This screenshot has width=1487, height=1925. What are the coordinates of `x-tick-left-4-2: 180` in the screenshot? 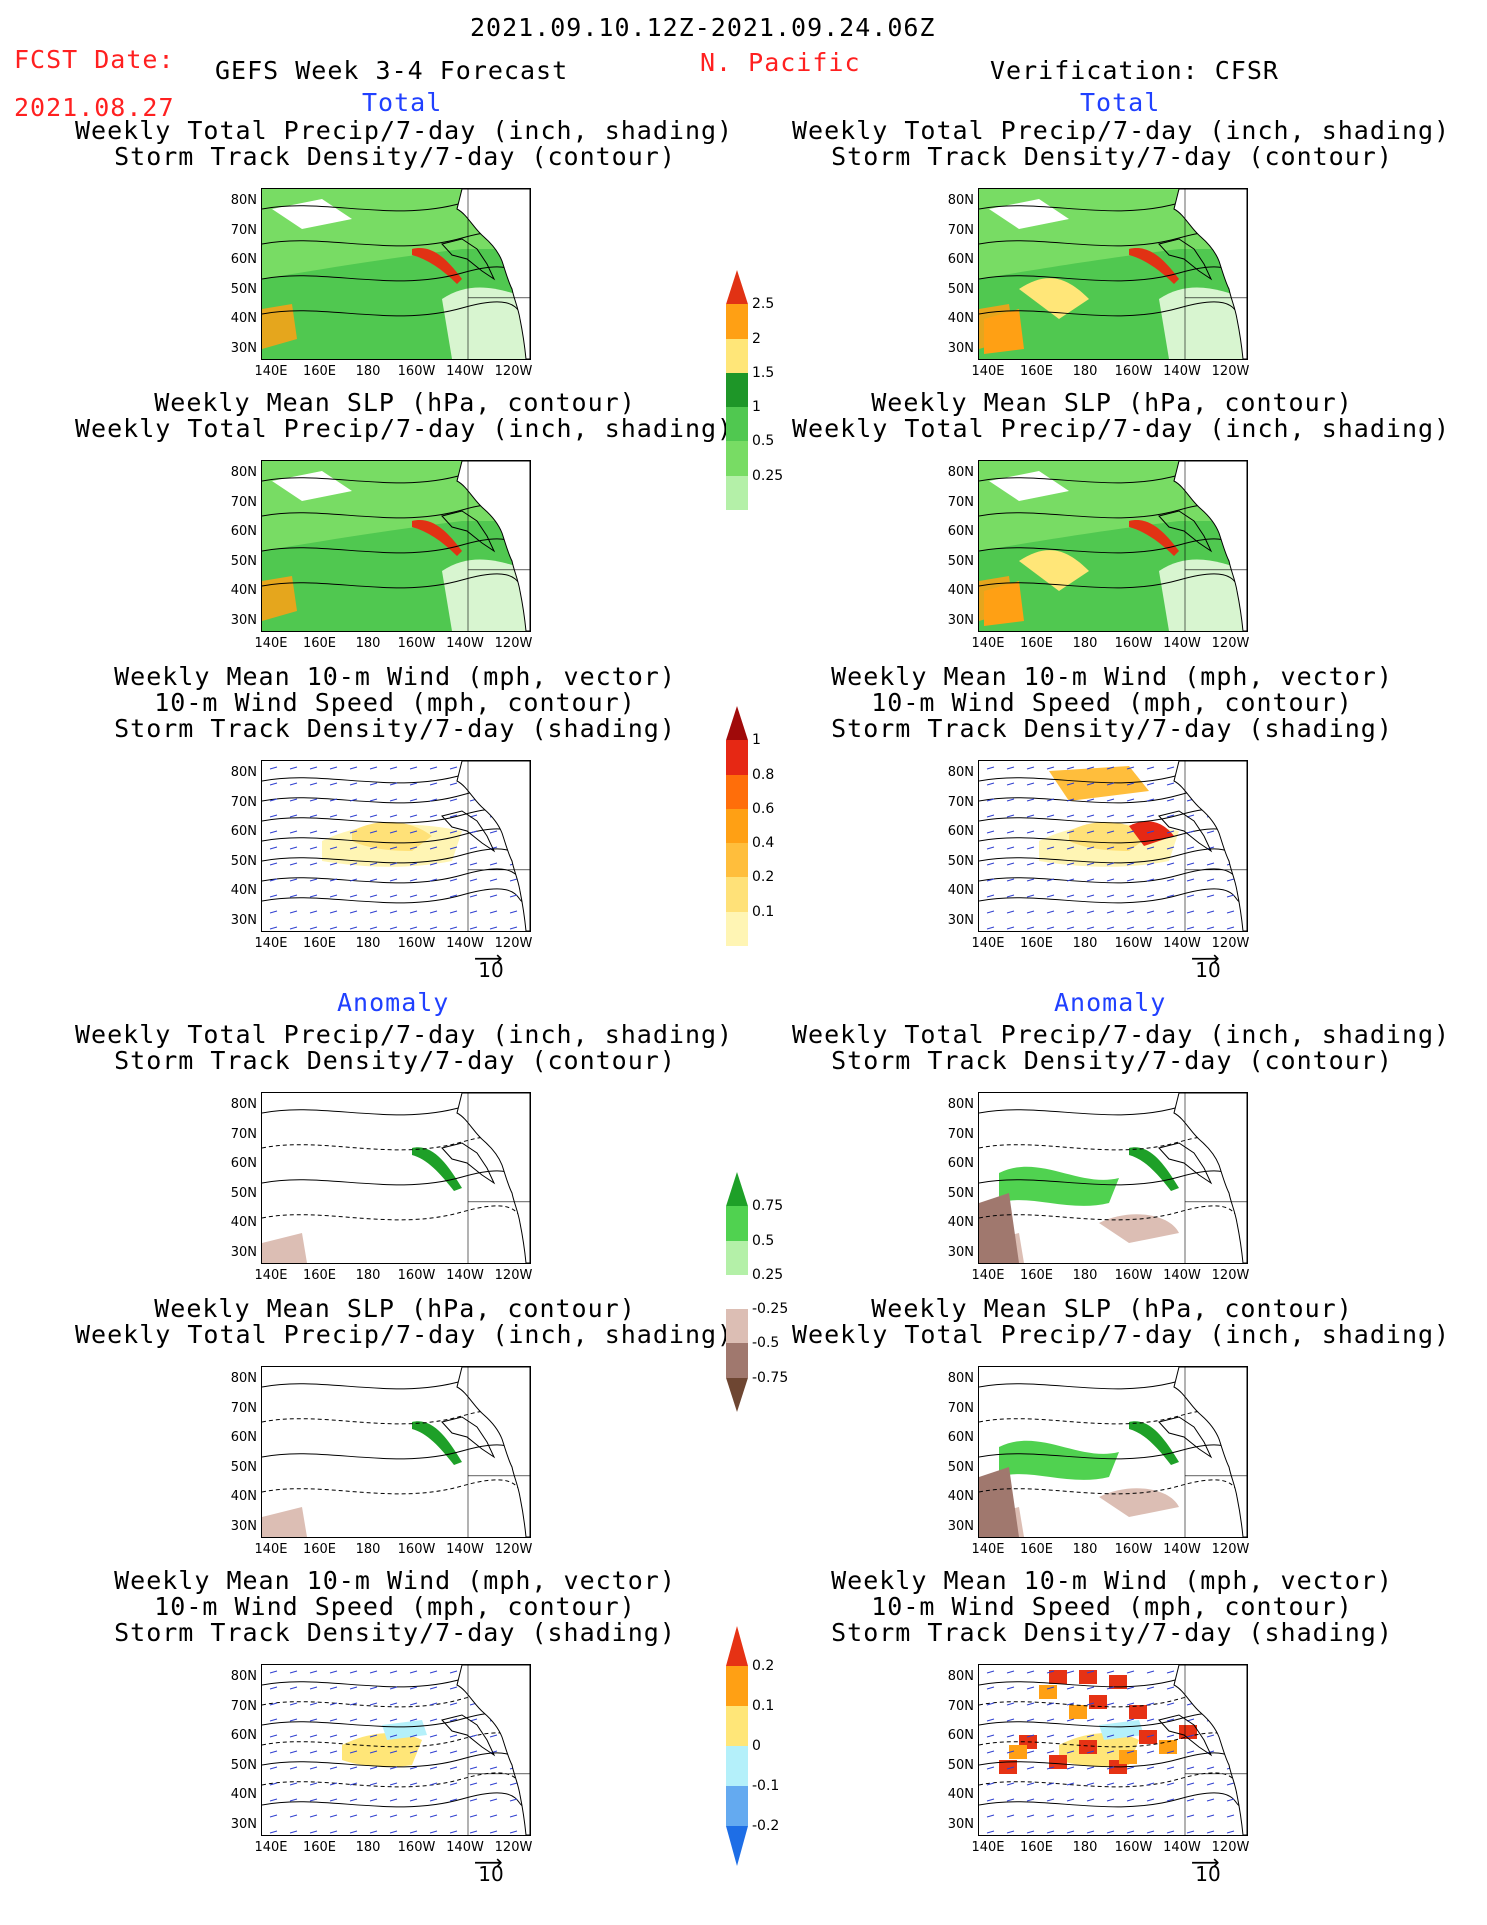 It's located at (368, 1549).